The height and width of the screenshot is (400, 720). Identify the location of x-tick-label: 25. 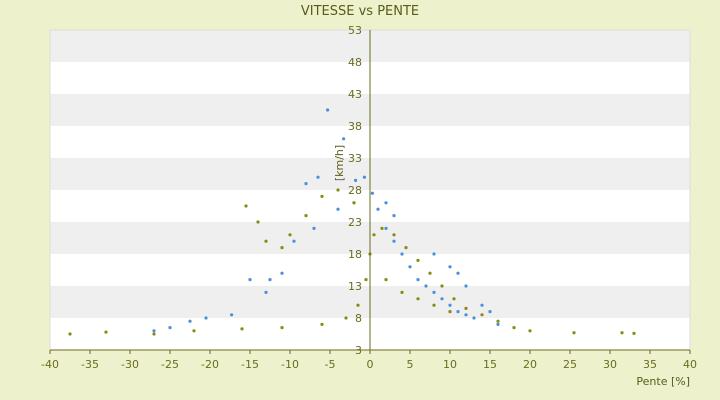
(570, 364).